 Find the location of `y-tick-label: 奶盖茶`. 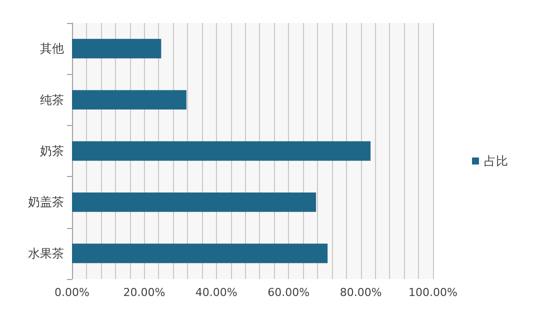

y-tick-label: 奶盖茶 is located at coordinates (46, 202).